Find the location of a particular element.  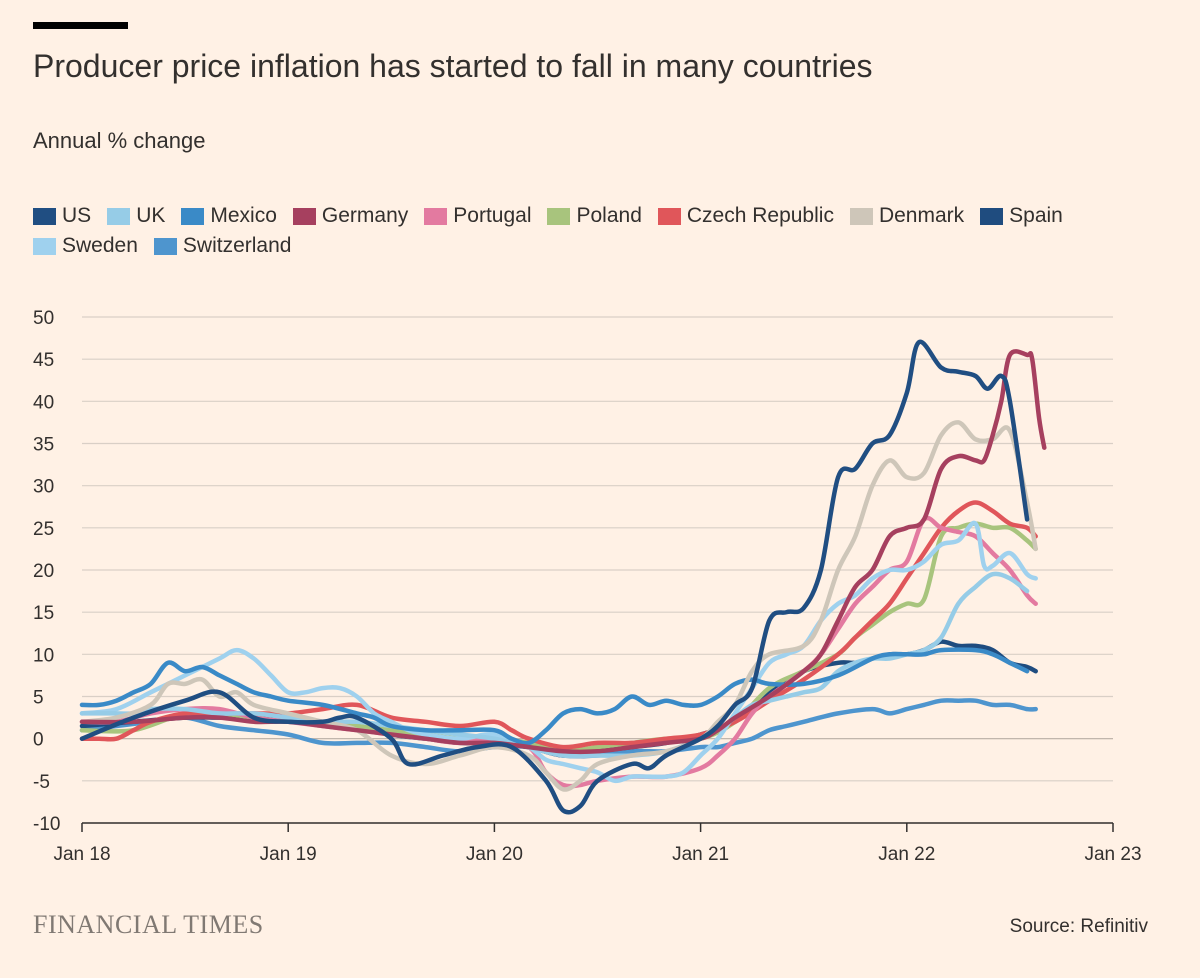

y-tick-label: 15 is located at coordinates (43, 613).